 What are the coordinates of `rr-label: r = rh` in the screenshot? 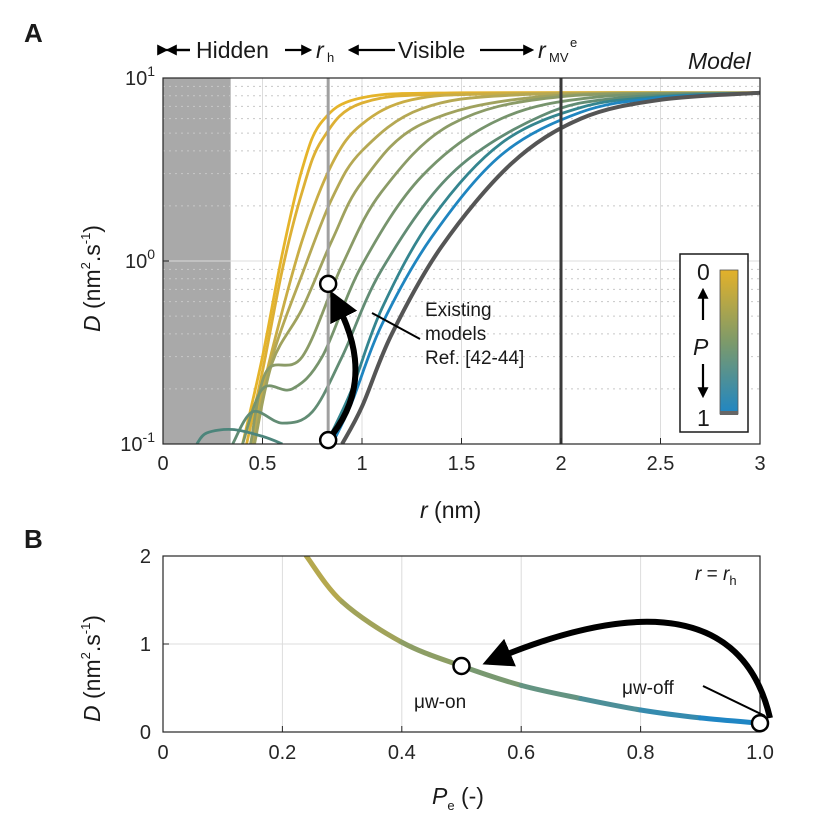 It's located at (716, 576).